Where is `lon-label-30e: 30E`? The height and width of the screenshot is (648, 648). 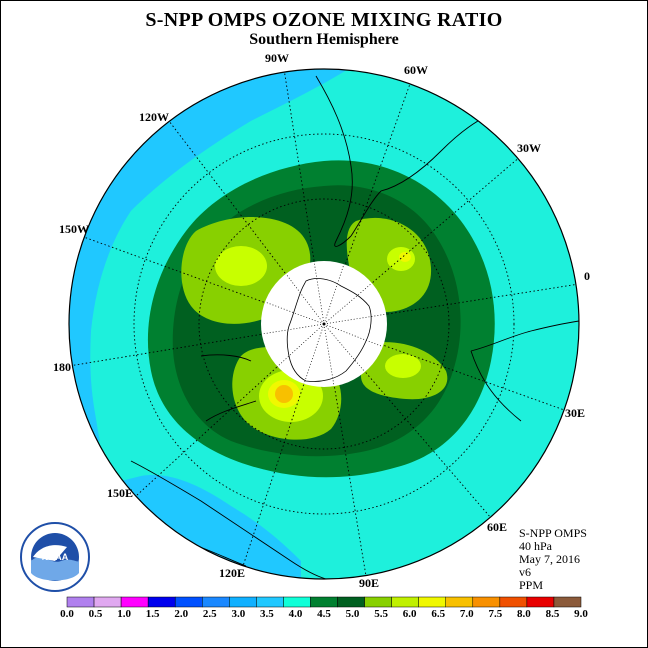
lon-label-30e: 30E is located at coordinates (575, 413).